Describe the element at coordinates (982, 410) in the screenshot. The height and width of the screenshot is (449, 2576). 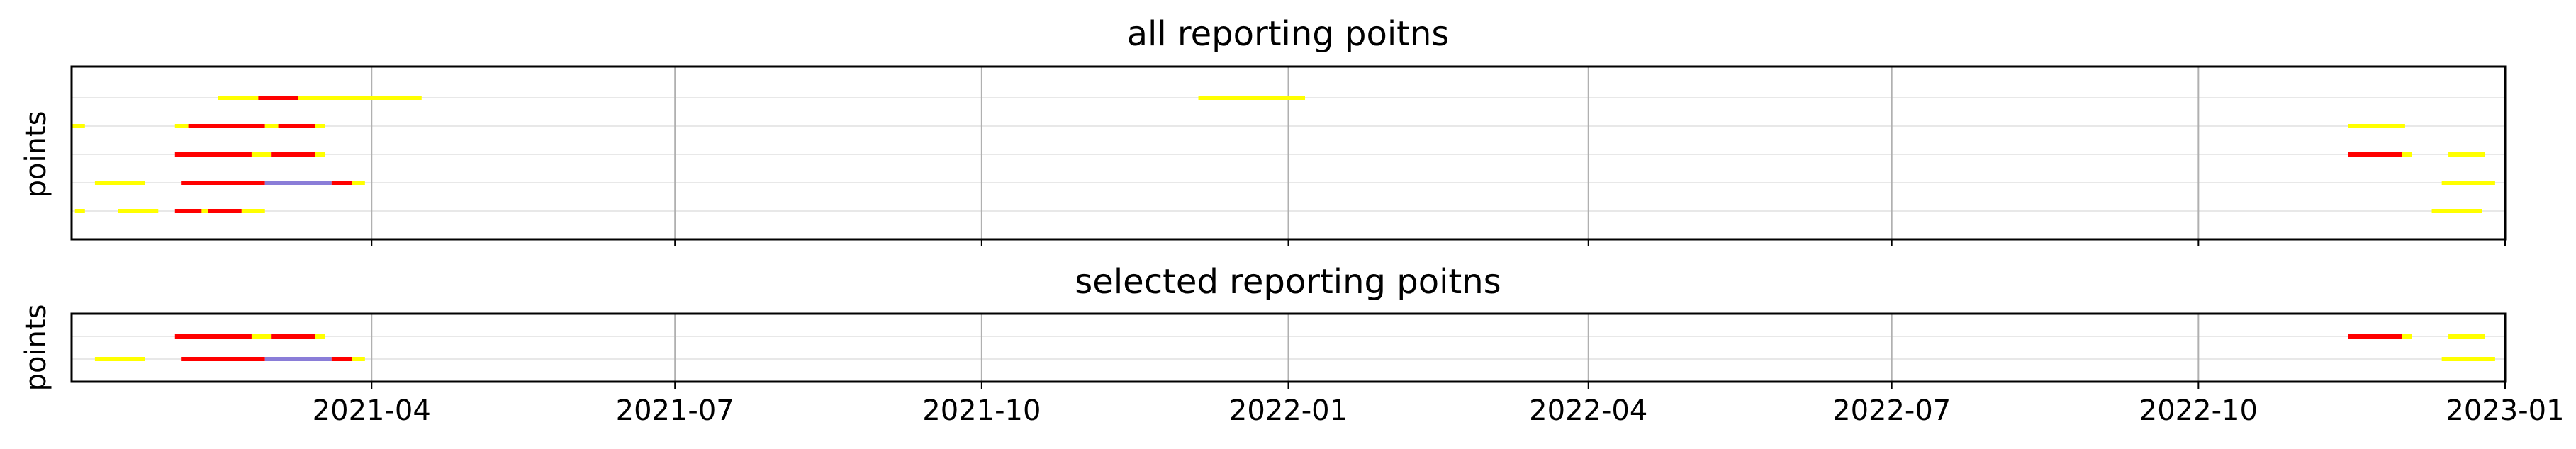
I see `x-tick-label: 2021-10` at that location.